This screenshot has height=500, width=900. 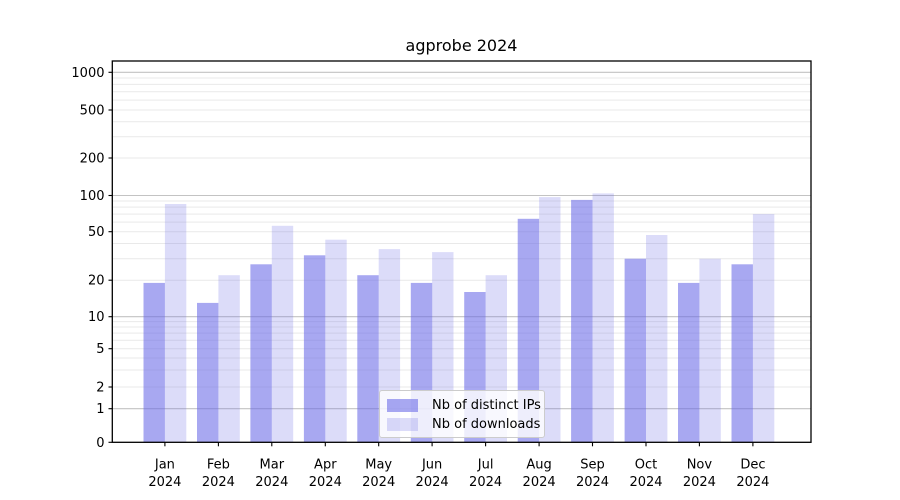 I want to click on bar-distinct-ips-May, so click(x=368, y=359).